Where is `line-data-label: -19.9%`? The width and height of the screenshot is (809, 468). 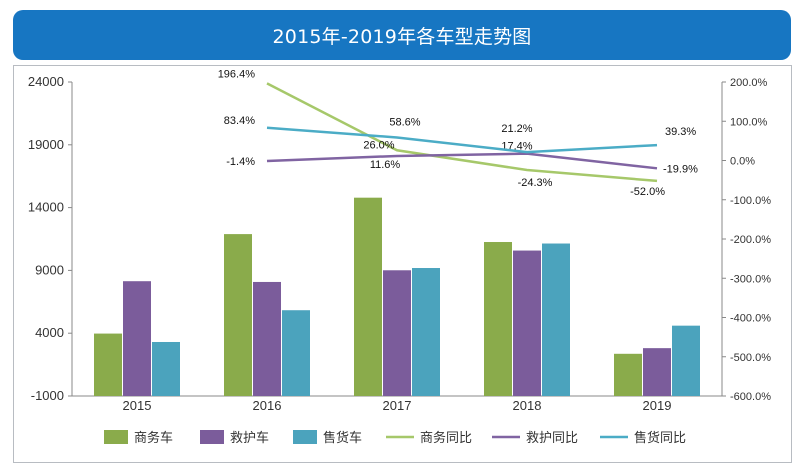
line-data-label: -19.9% is located at coordinates (680, 169).